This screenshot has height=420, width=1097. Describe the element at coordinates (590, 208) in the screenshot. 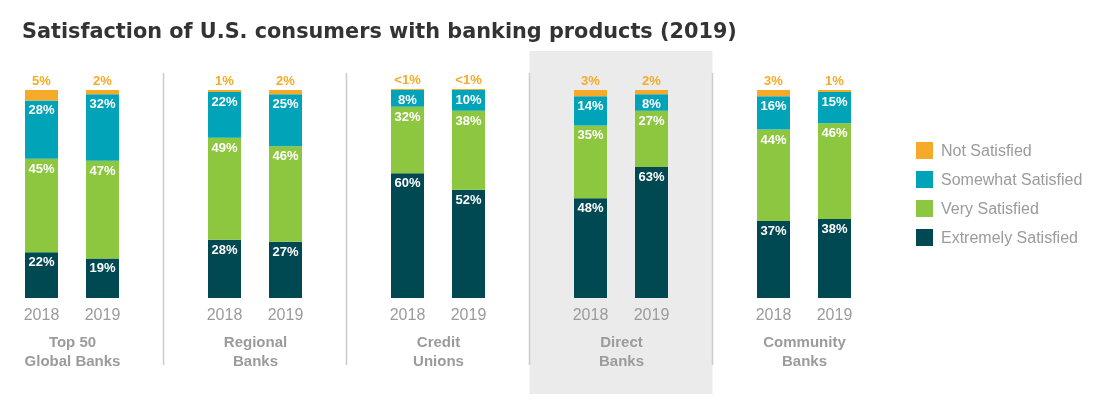

I see `data-label: 48%` at that location.